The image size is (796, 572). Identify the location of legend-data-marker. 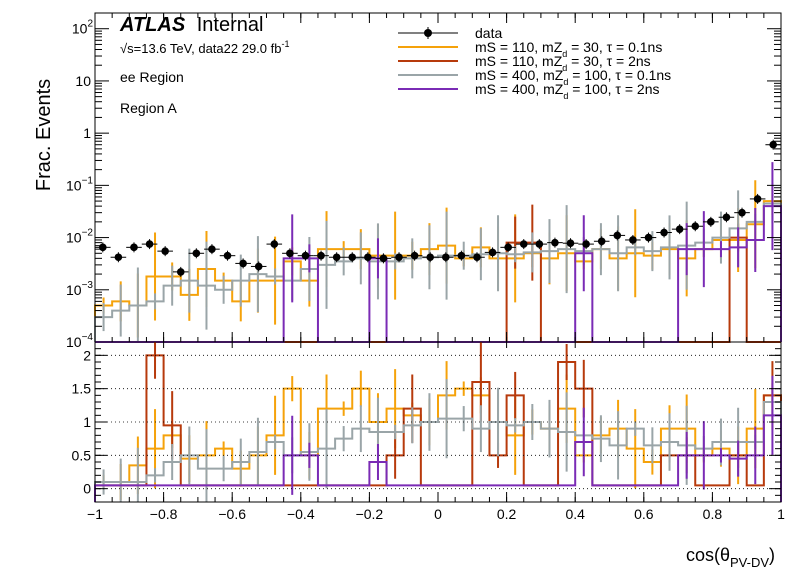
(428, 33).